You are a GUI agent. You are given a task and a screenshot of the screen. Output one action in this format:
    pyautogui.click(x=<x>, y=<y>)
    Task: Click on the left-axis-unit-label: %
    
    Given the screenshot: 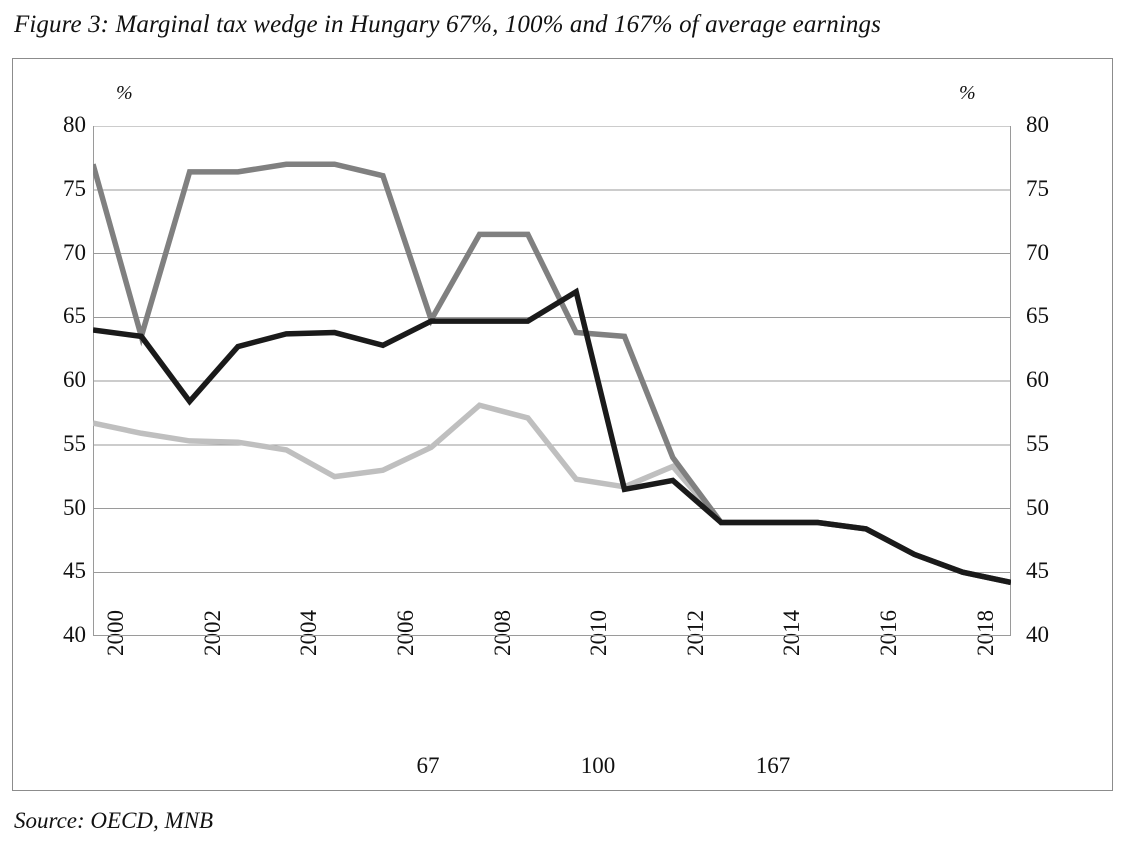 What is the action you would take?
    pyautogui.click(x=124, y=93)
    